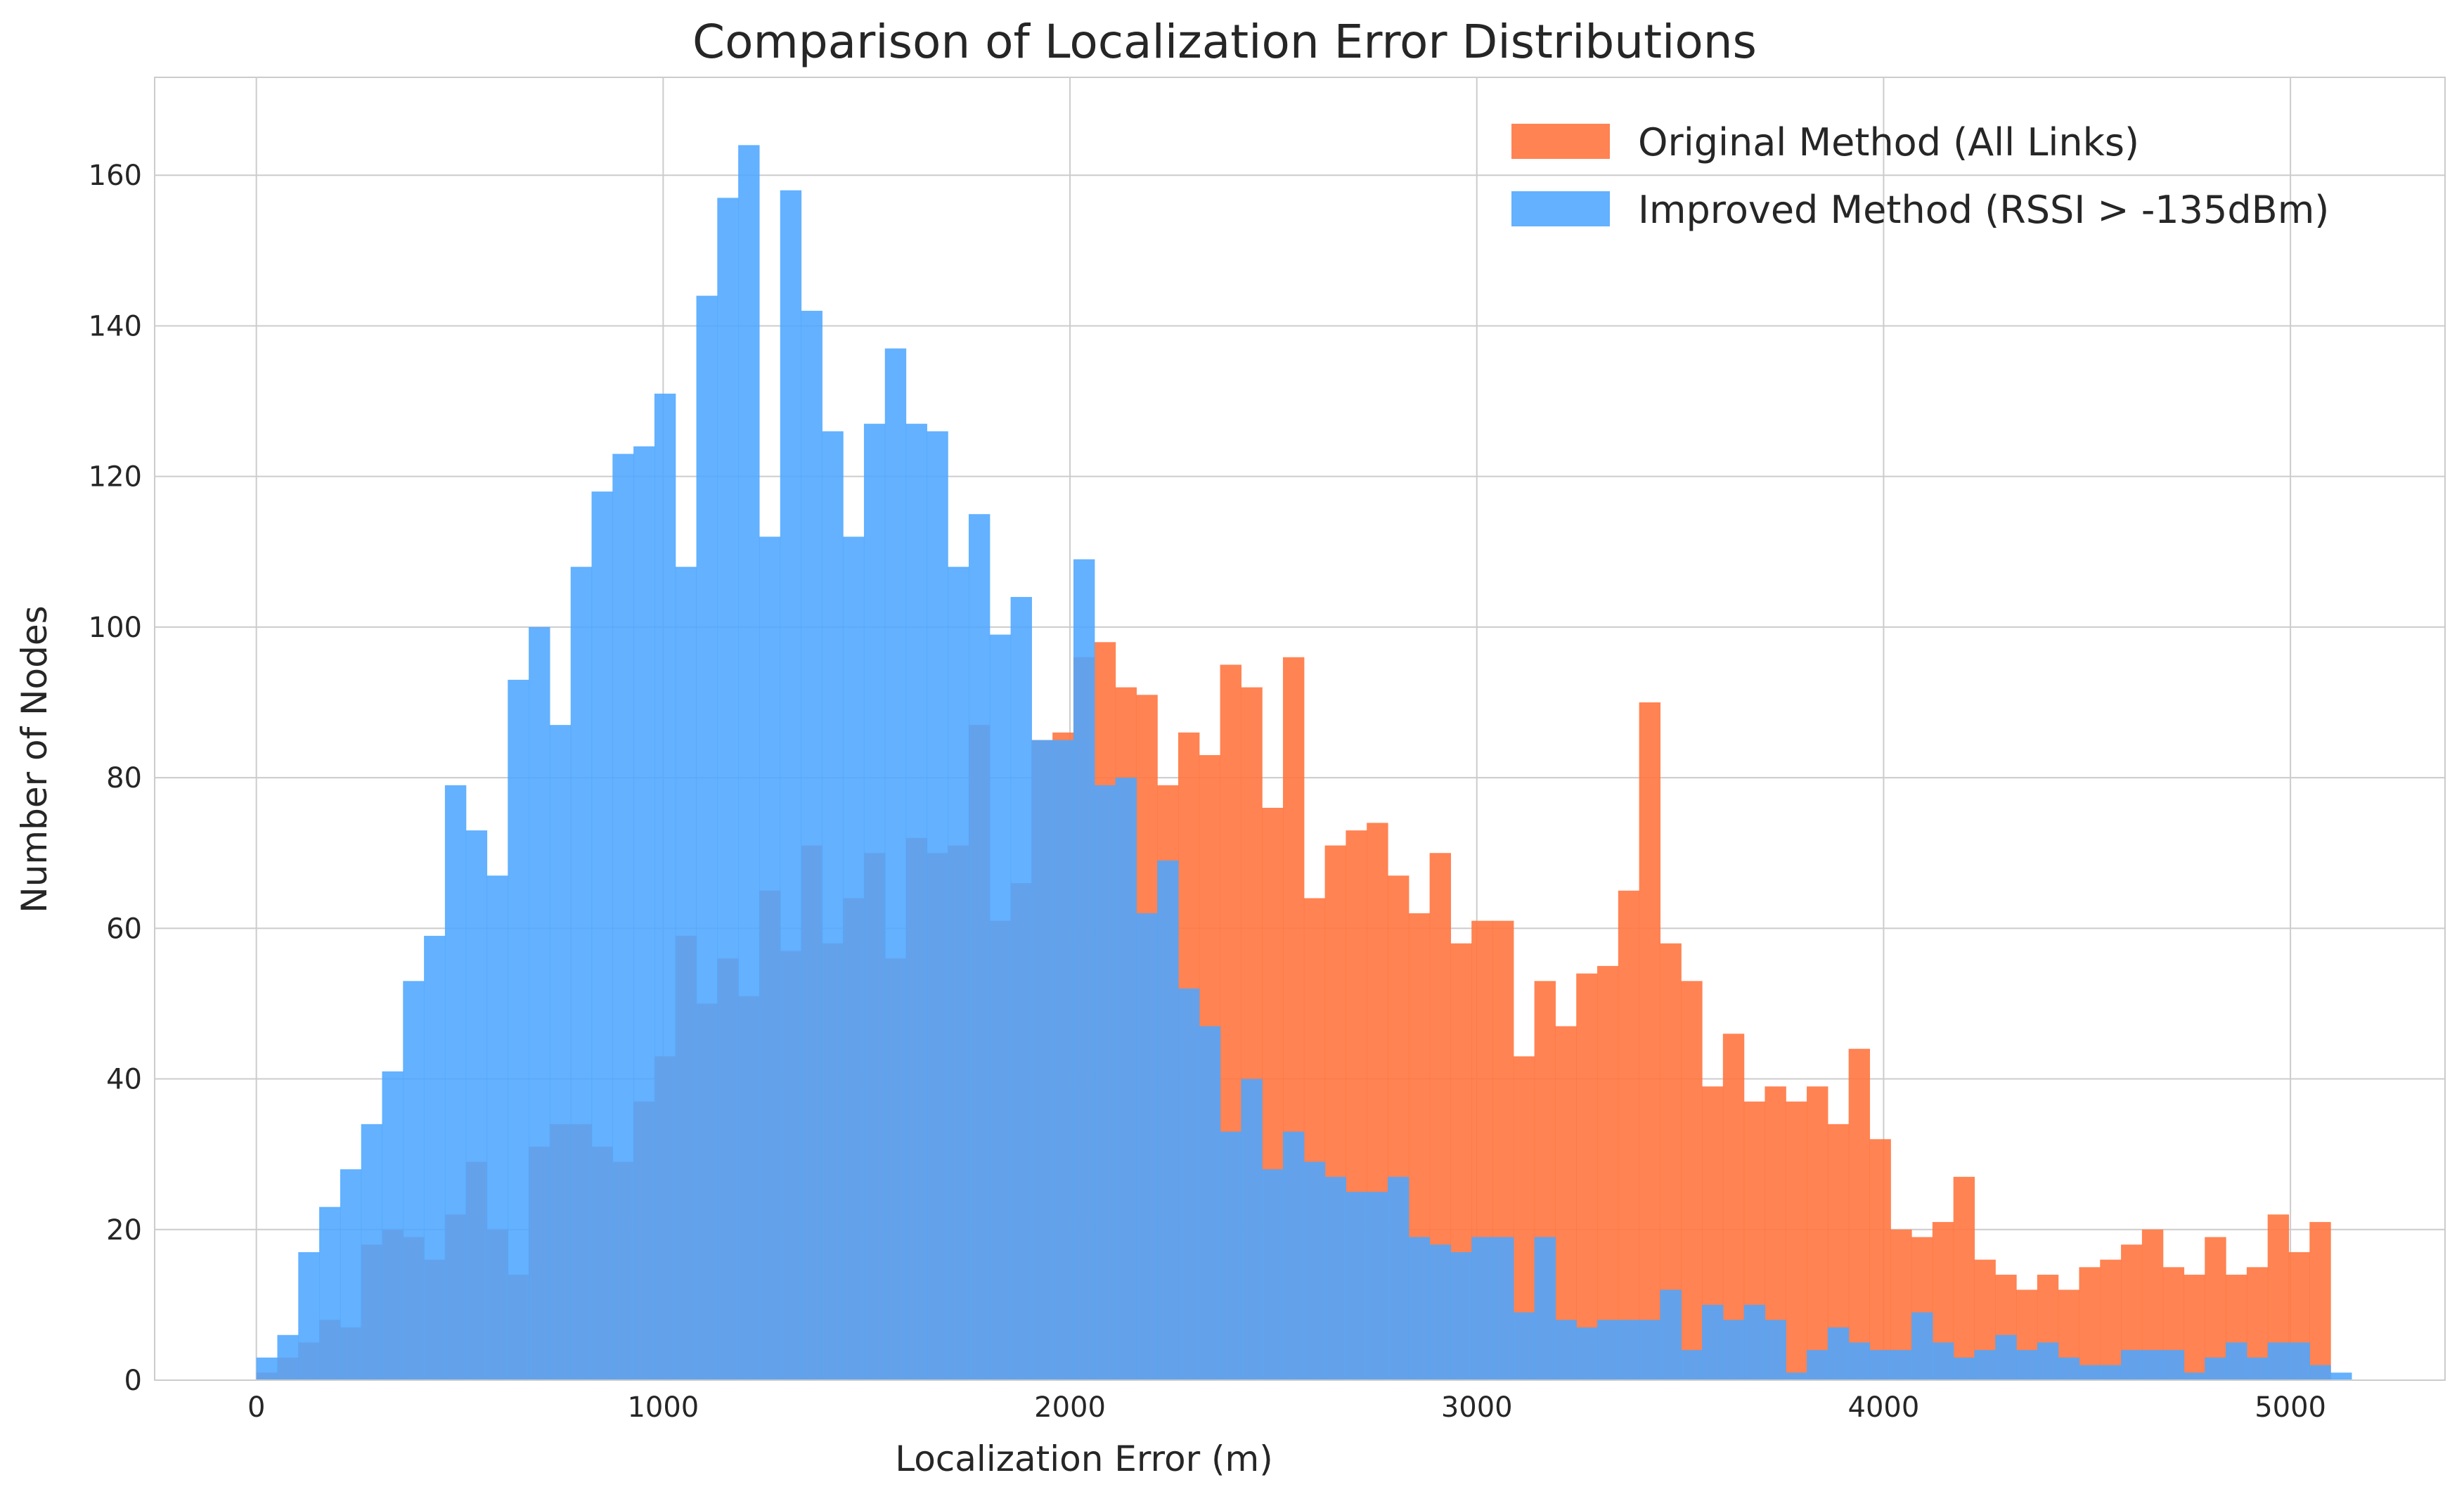  Describe the element at coordinates (124, 778) in the screenshot. I see `y-tick-label: 80` at that location.